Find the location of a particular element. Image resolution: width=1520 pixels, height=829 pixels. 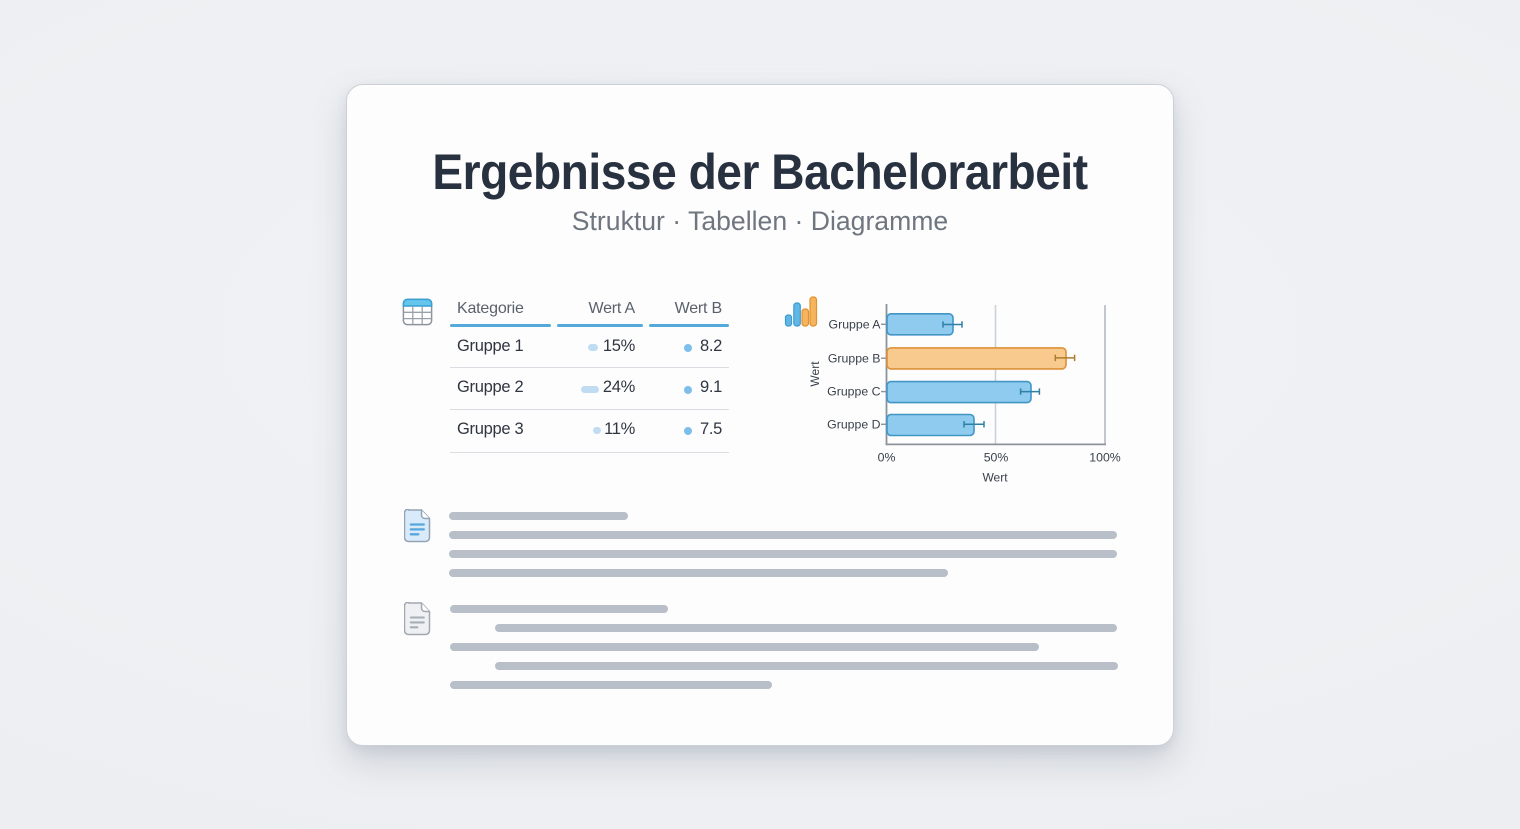

svg-text: Gruppe B is located at coordinates (854, 358).